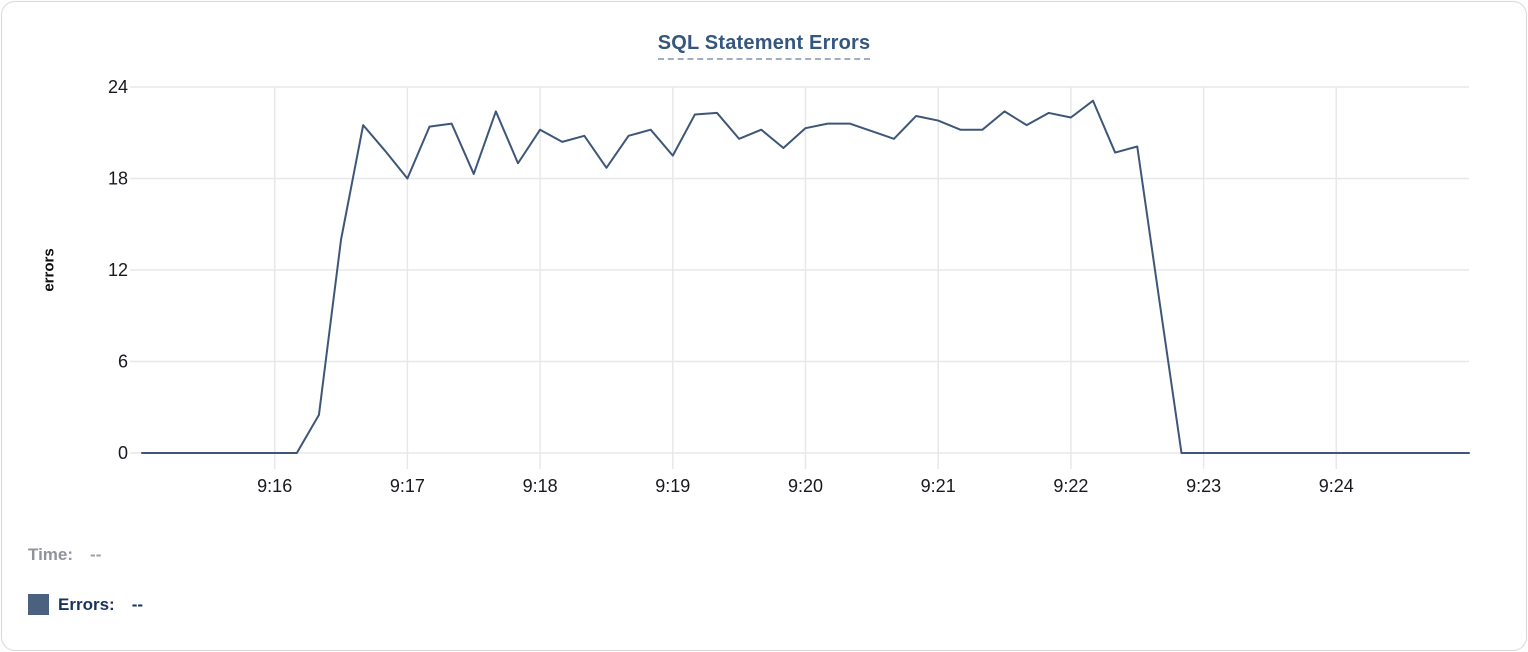  What do you see at coordinates (51, 554) in the screenshot?
I see `time-label: Time:` at bounding box center [51, 554].